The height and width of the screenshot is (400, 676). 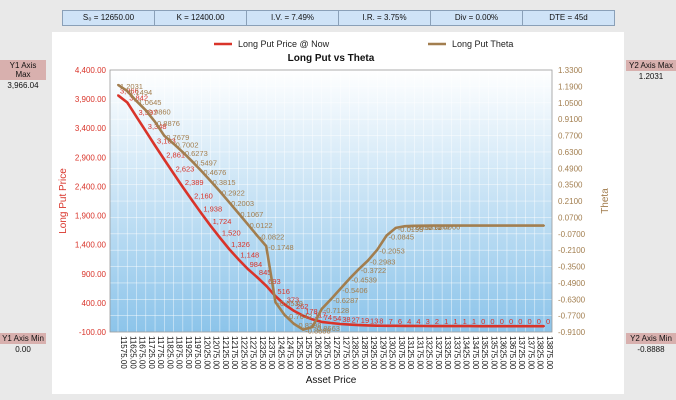 I want to click on param-cell: I.R. = 3.75%, so click(x=385, y=18).